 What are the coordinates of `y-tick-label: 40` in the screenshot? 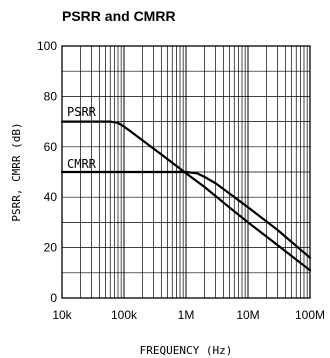 It's located at (51, 197).